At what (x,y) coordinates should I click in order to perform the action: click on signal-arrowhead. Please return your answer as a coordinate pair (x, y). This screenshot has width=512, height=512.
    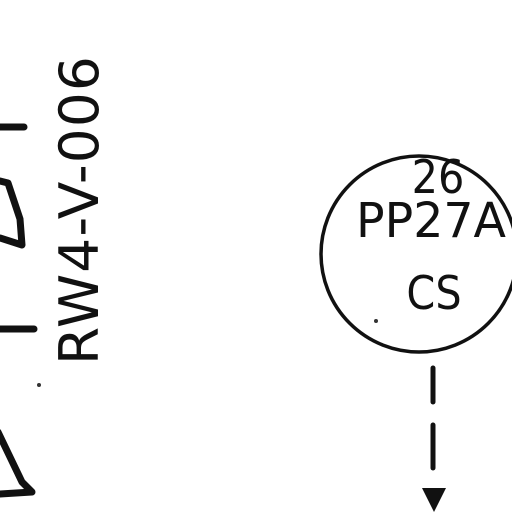
    Looking at the image, I should click on (434, 500).